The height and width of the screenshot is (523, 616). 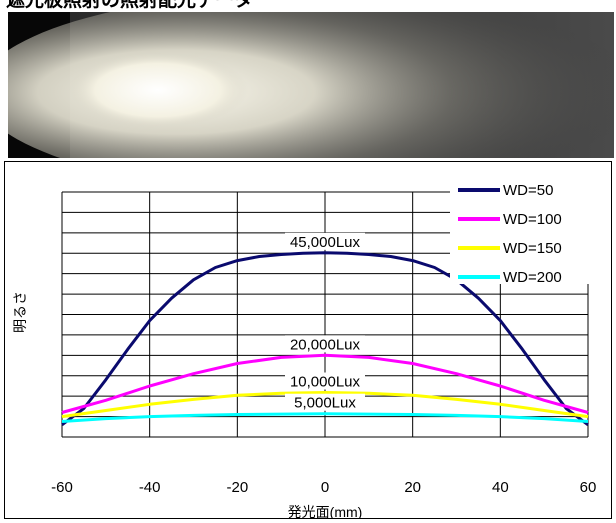 What do you see at coordinates (62, 487) in the screenshot?
I see `x-tick-label: -60` at bounding box center [62, 487].